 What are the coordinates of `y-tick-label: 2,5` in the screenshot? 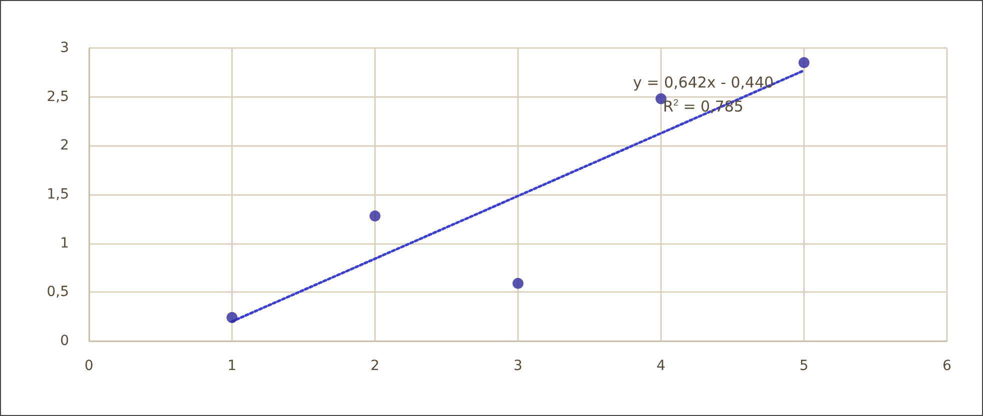 It's located at (57, 96).